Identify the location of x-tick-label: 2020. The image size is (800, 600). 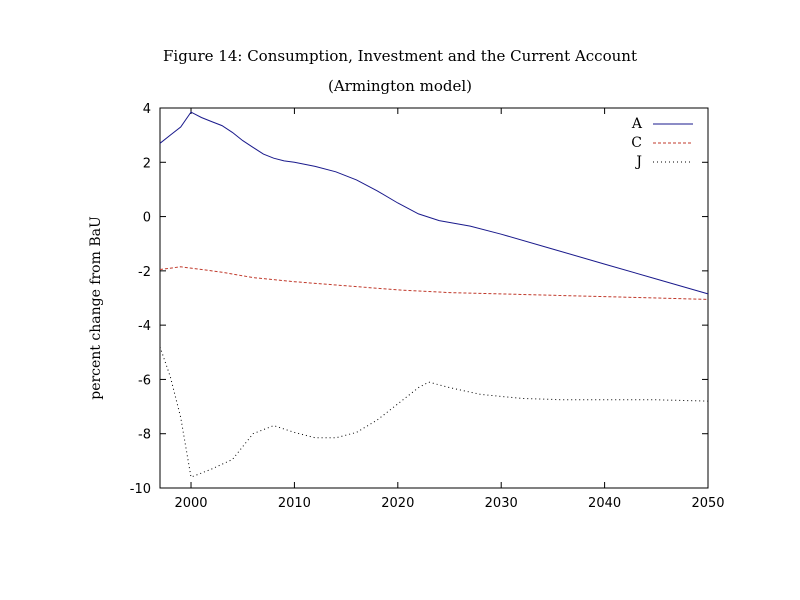
(397, 503).